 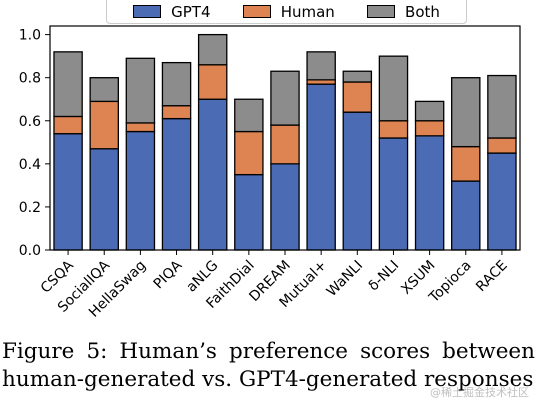 I want to click on legend-swatch-both, so click(x=381, y=11).